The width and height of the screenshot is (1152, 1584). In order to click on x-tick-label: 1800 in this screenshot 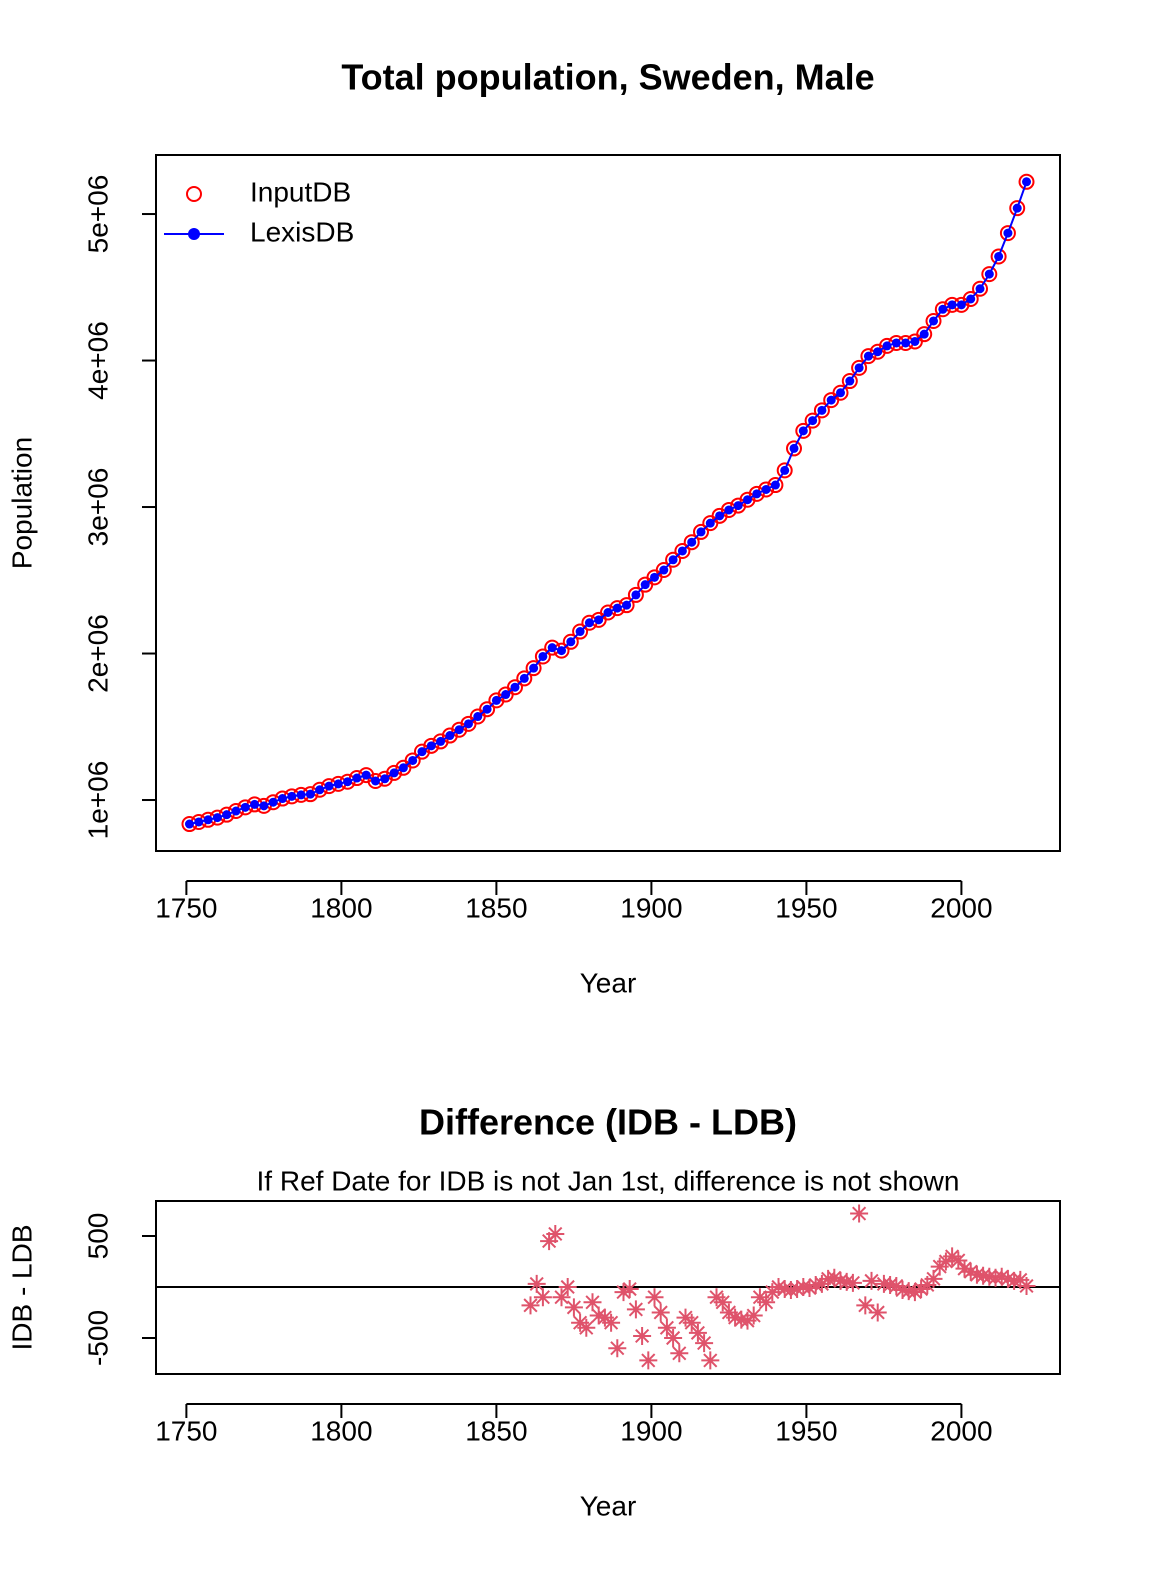, I will do `click(341, 1430)`.